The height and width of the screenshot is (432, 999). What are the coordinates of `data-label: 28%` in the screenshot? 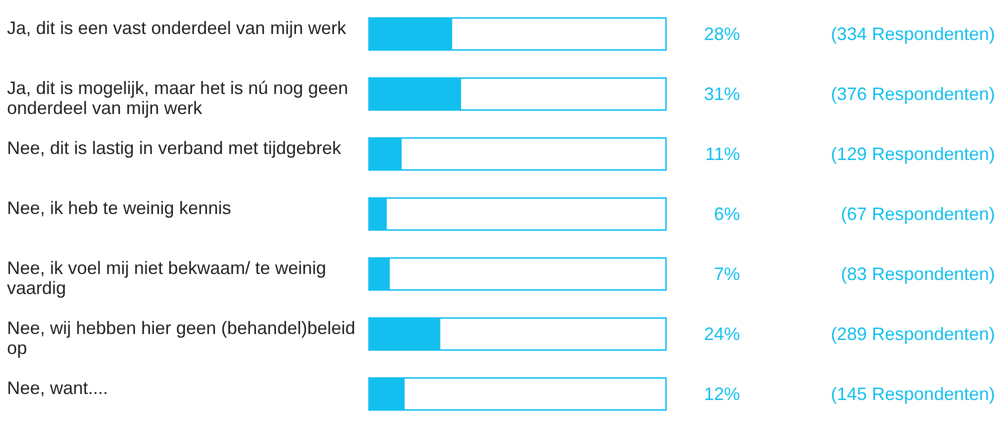 It's located at (722, 34).